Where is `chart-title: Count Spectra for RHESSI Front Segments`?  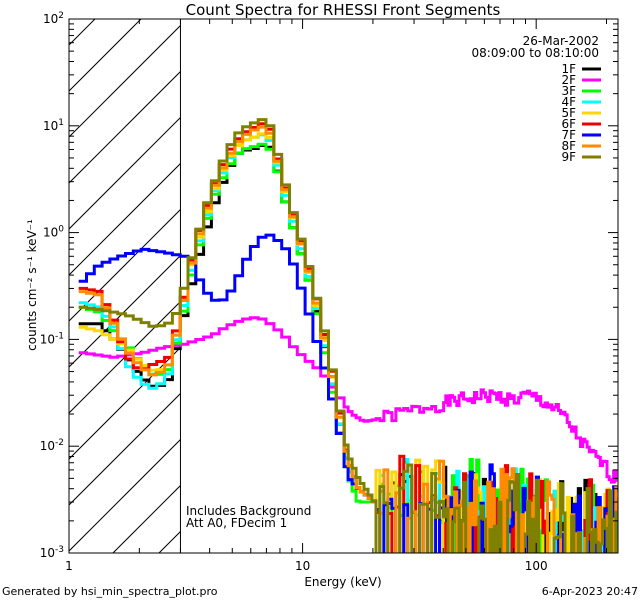
chart-title: Count Spectra for RHESSI Front Segments is located at coordinates (343, 10).